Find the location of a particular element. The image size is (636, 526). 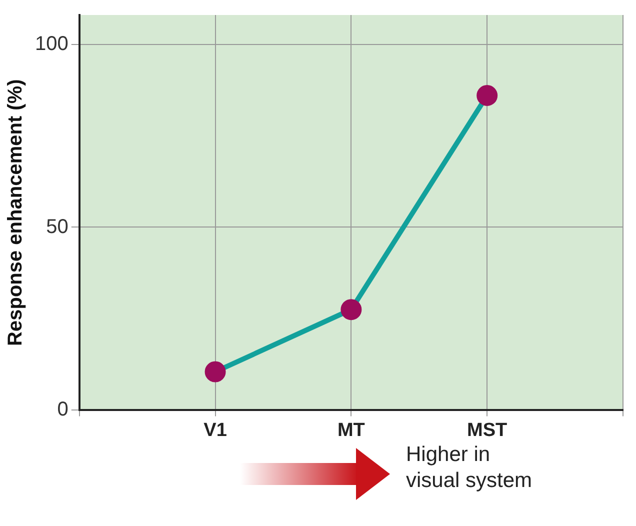

y-tick-label: 50 is located at coordinates (57, 227).